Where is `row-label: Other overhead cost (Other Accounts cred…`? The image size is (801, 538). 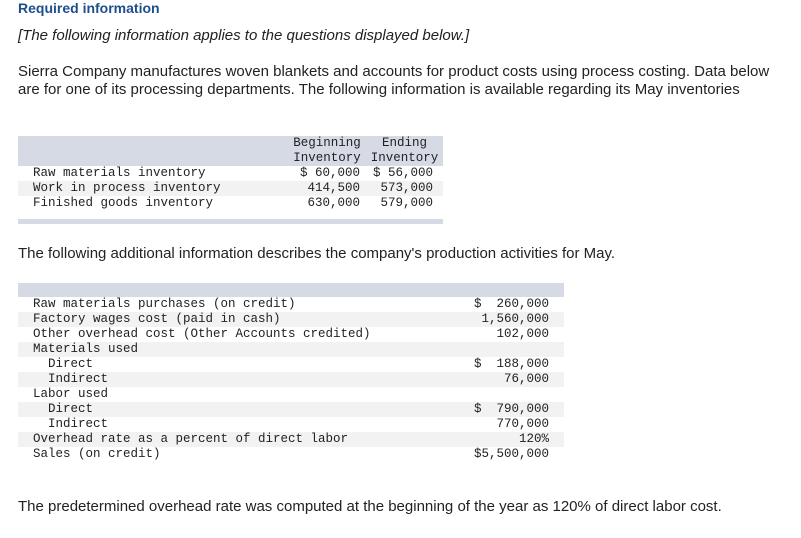
row-label: Other overhead cost (Other Accounts cred… is located at coordinates (202, 334).